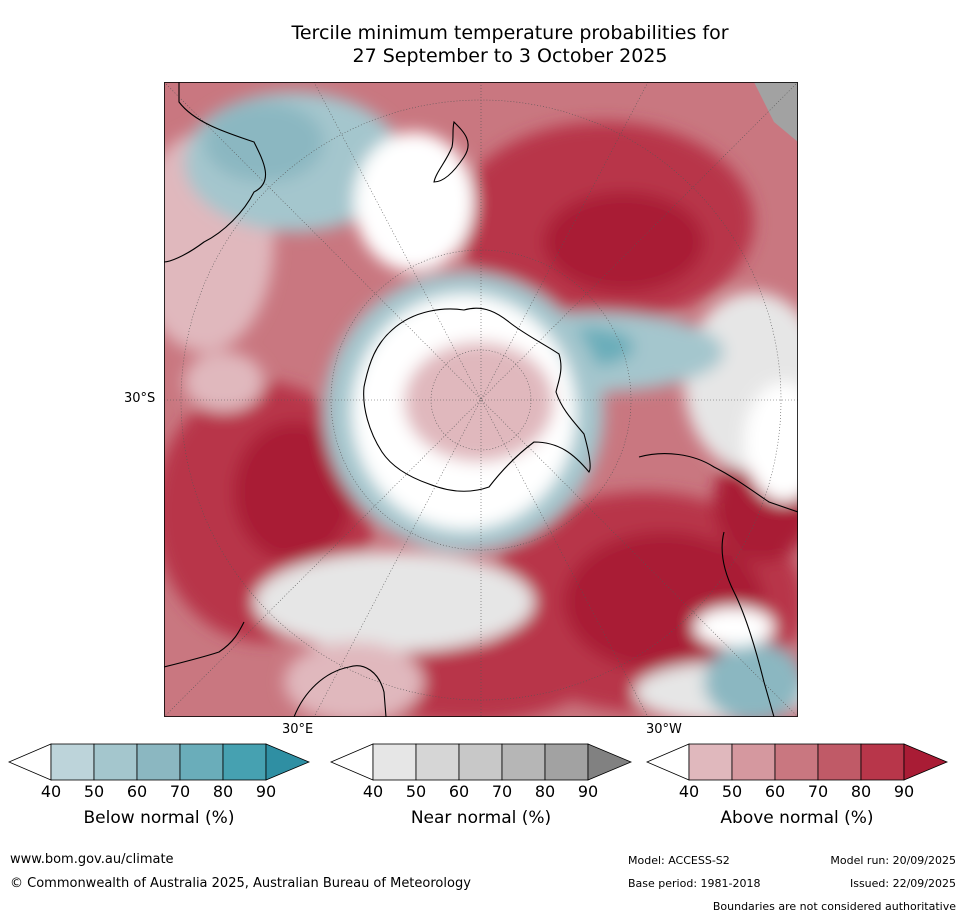 The width and height of the screenshot is (965, 919). What do you see at coordinates (92, 859) in the screenshot?
I see `footer-website: www.bom.gov.au/climate` at bounding box center [92, 859].